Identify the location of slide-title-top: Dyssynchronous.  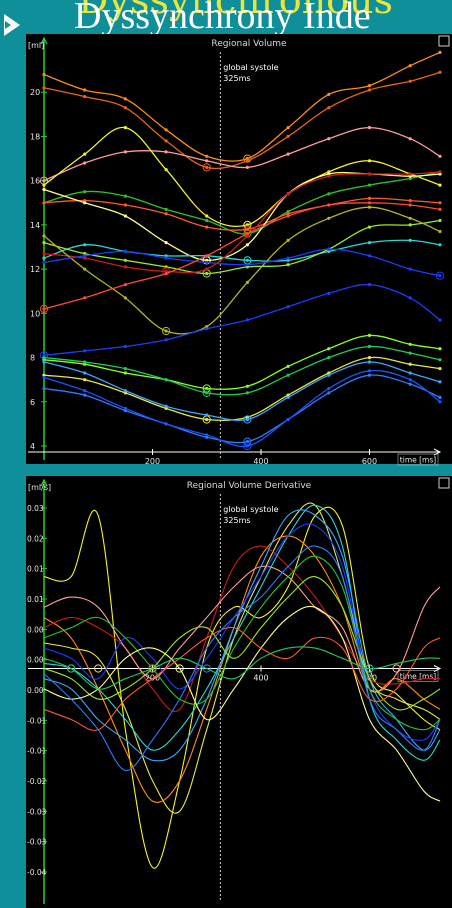
(236, 11).